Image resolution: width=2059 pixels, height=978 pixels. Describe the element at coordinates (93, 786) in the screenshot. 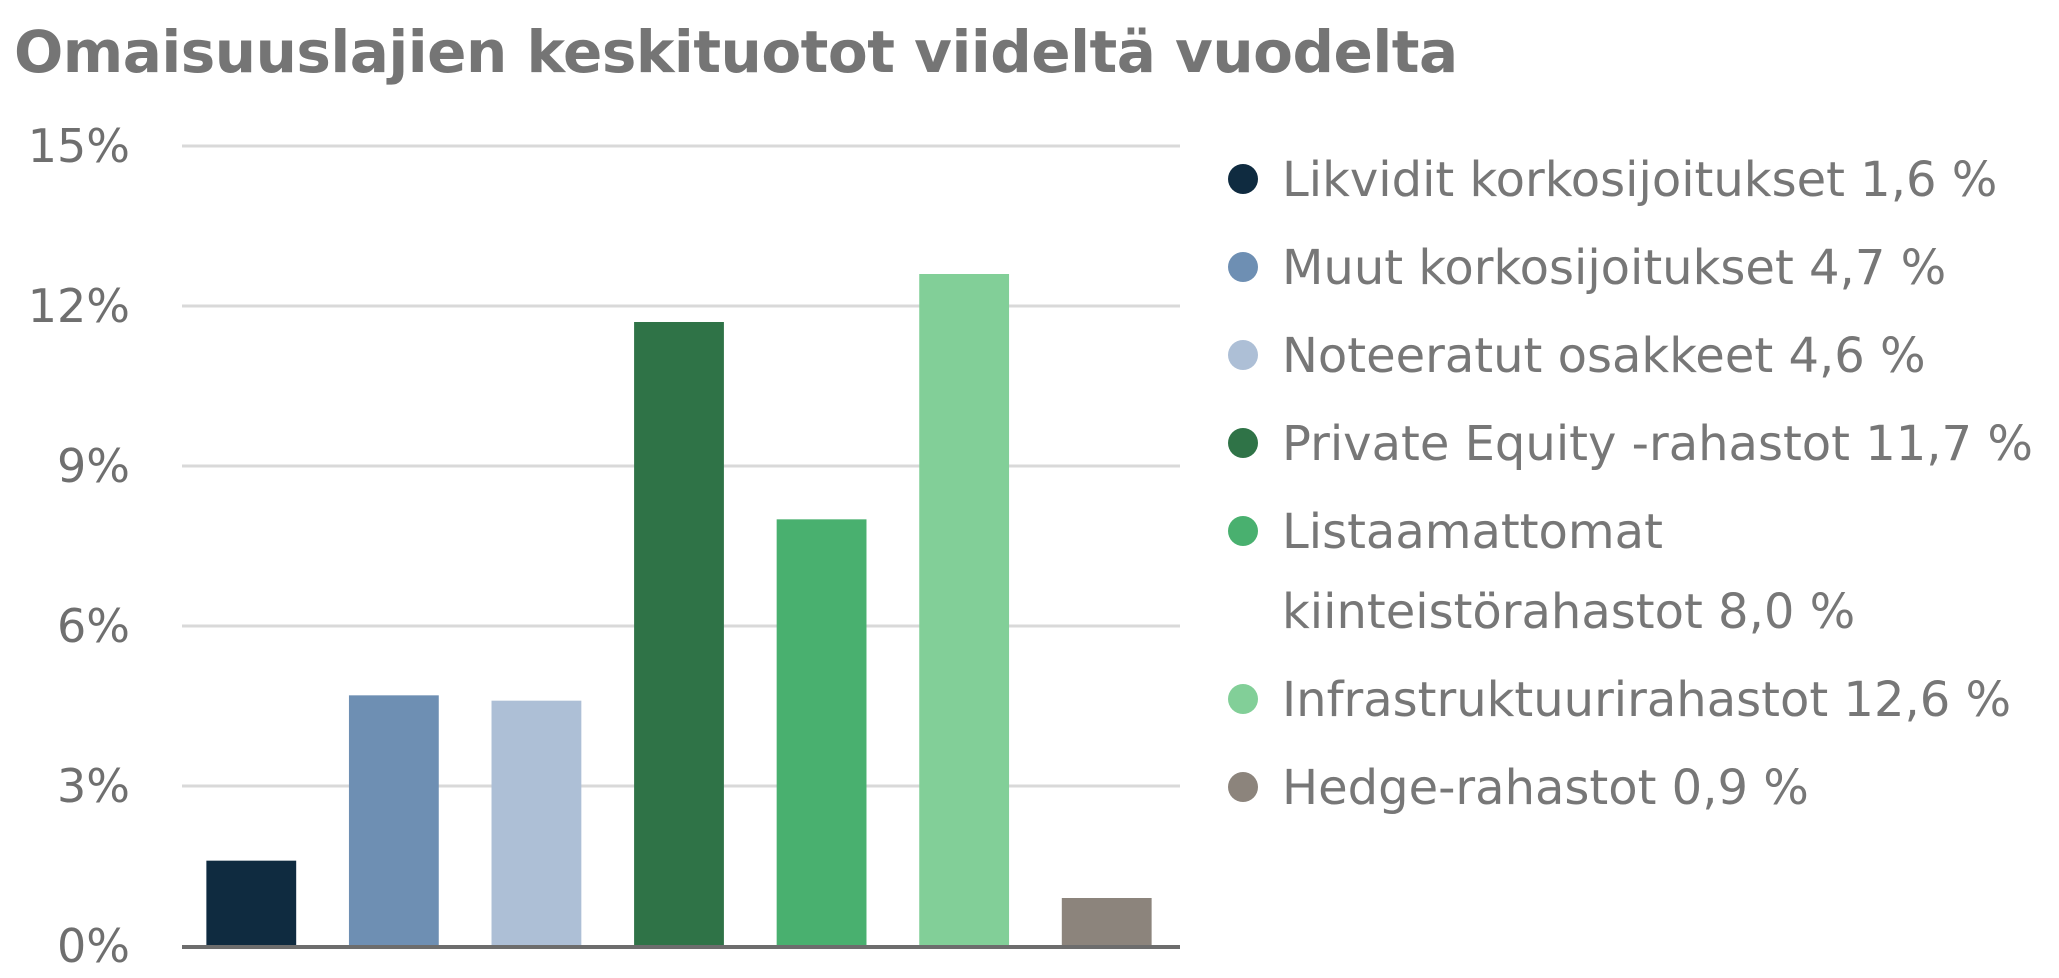

I see `y-tick-label: 3%` at that location.